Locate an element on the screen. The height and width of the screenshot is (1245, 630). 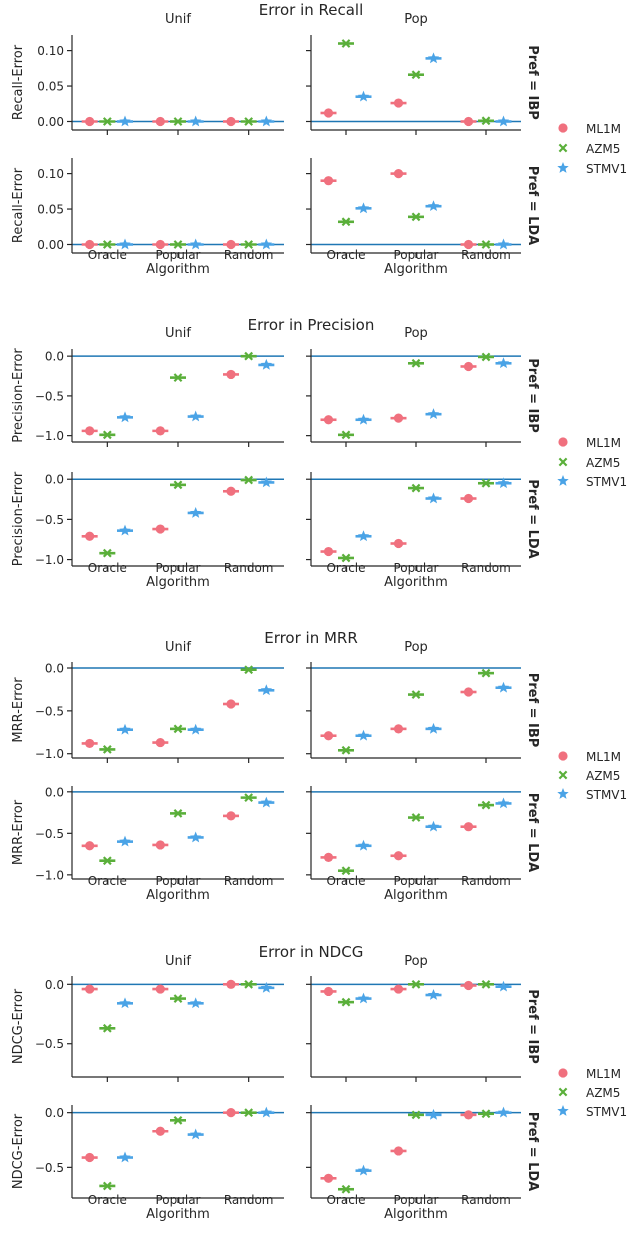
legend-label-azm5: AZM5 is located at coordinates (603, 149).